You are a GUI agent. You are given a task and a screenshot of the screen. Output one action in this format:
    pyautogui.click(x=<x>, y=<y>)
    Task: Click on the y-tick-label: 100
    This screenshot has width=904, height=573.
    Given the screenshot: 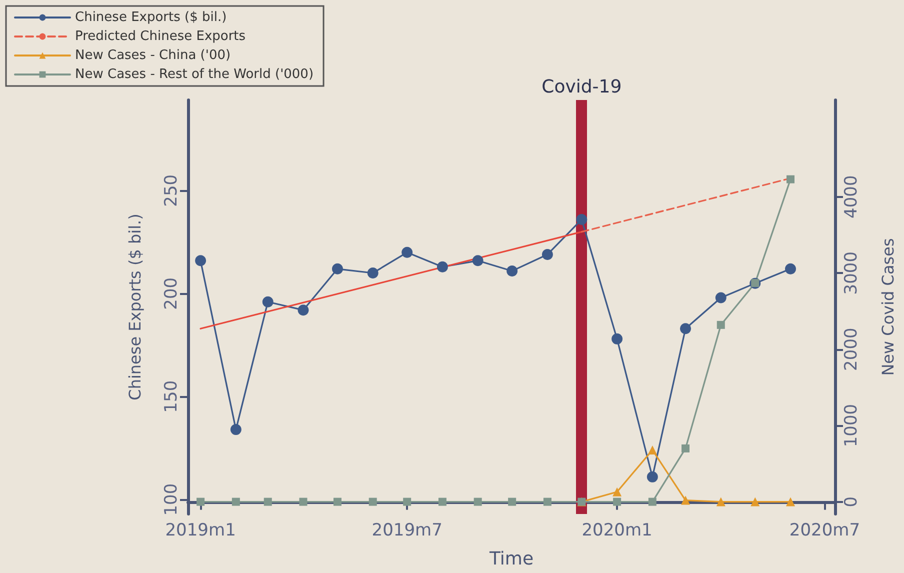 What is the action you would take?
    pyautogui.click(x=172, y=499)
    